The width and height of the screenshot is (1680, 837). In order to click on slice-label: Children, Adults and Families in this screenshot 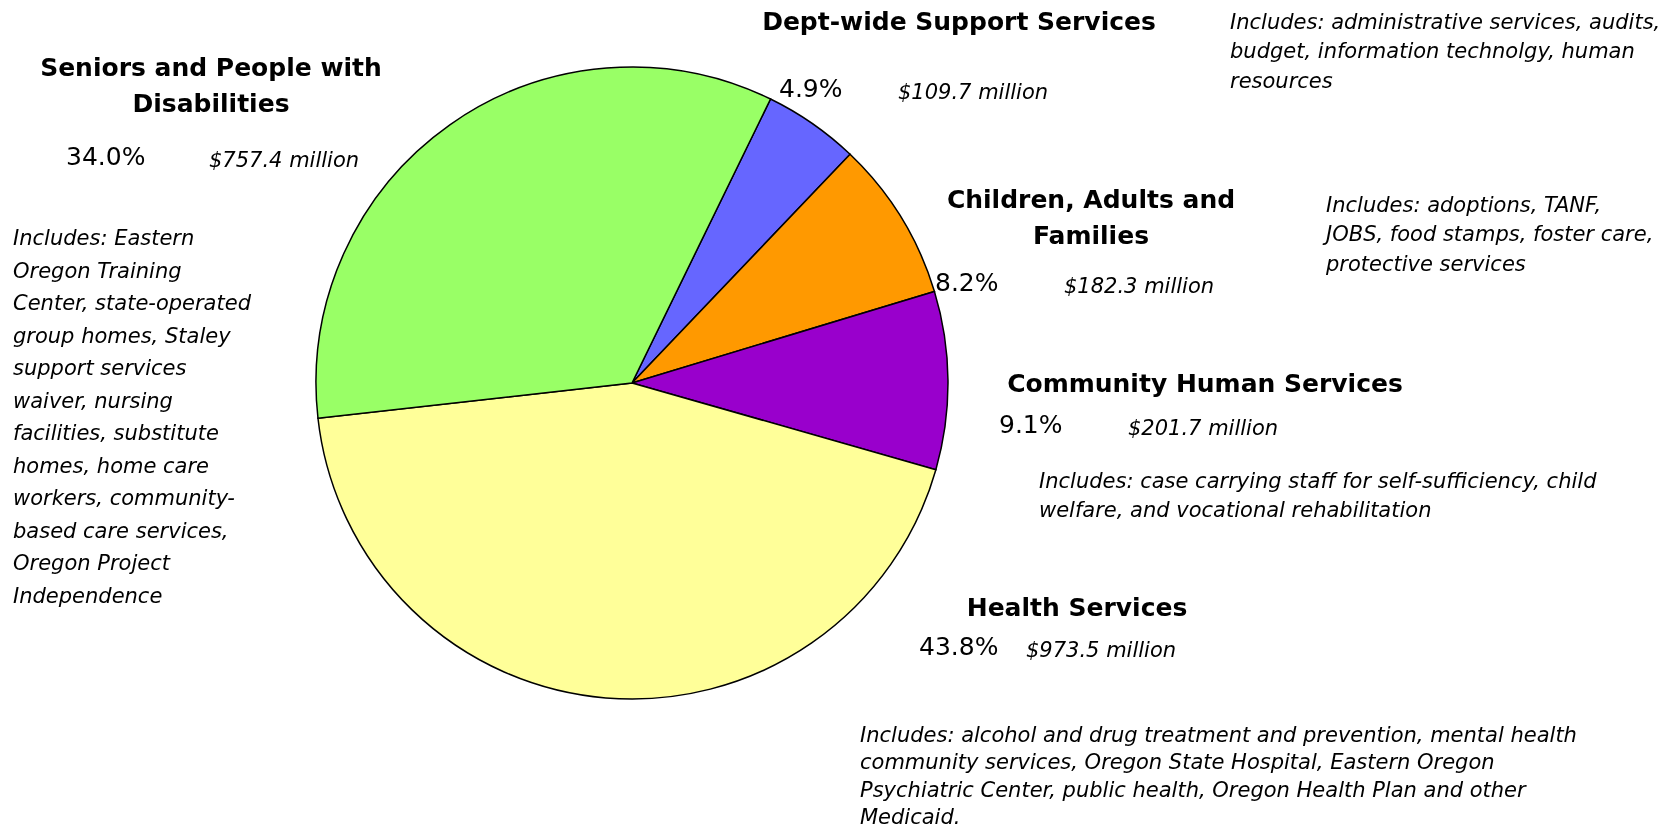, I will do `click(1091, 218)`.